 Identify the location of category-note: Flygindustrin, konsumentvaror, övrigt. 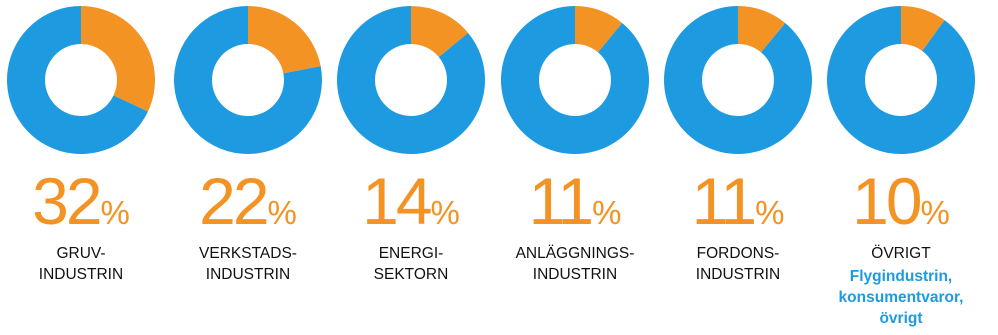
(901, 297).